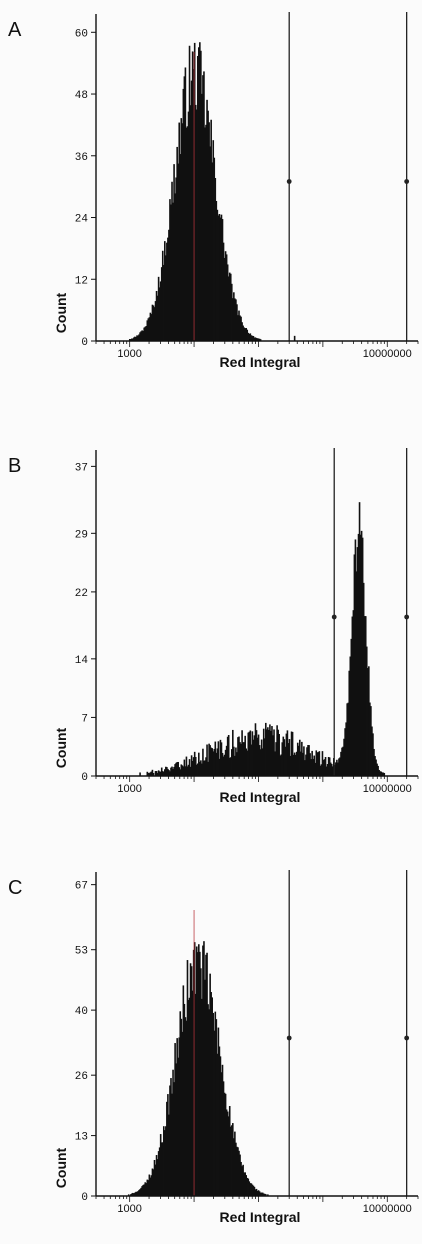 The image size is (422, 1244). Describe the element at coordinates (81, 594) in the screenshot. I see `y-tick-label: 22` at that location.